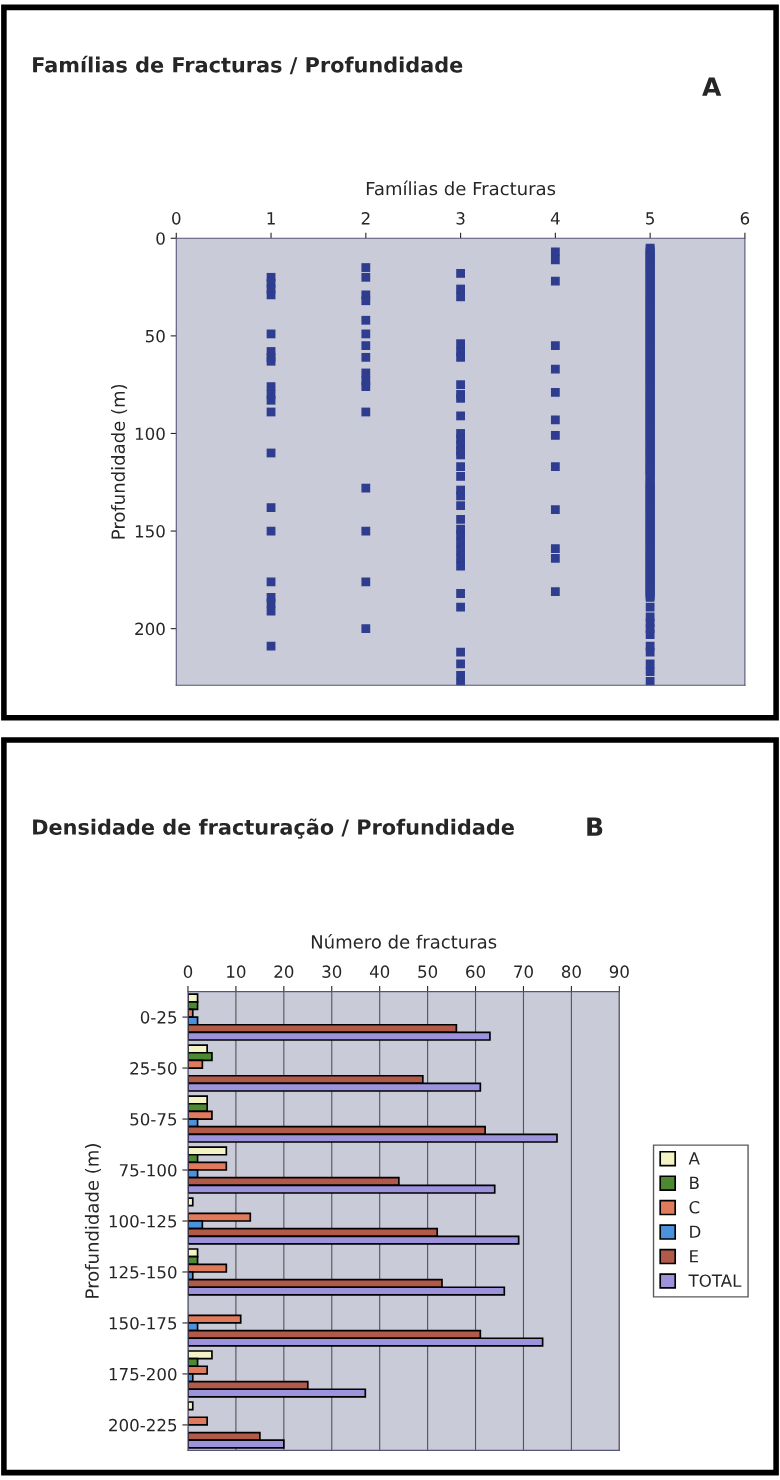 The width and height of the screenshot is (780, 1480). Describe the element at coordinates (160, 238) in the screenshot. I see `y-tick-label: 0` at that location.